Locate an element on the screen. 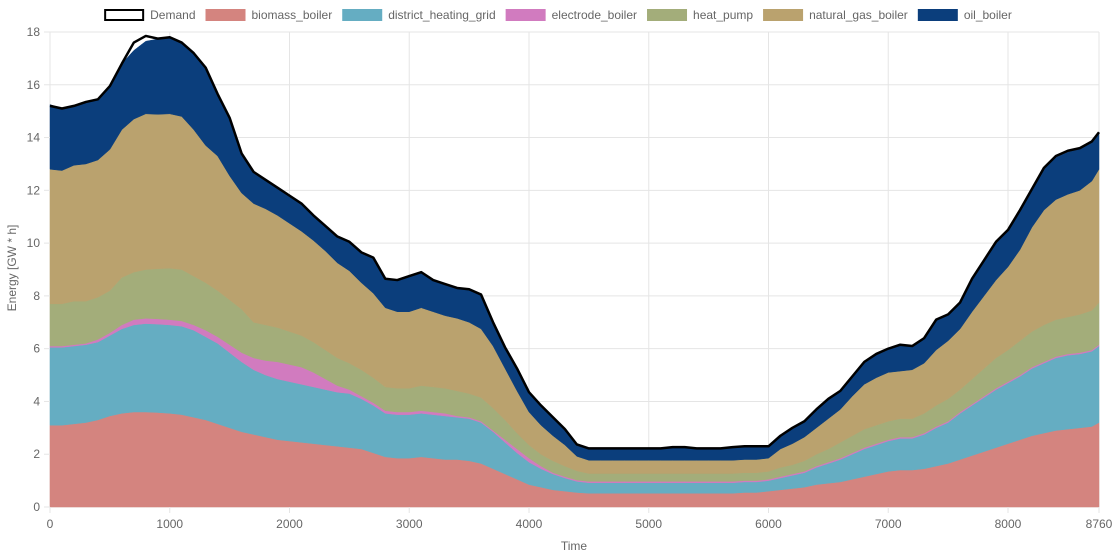 This screenshot has width=1116, height=558. legend-item-biomass-boiler: biomass_boiler is located at coordinates (269, 15).